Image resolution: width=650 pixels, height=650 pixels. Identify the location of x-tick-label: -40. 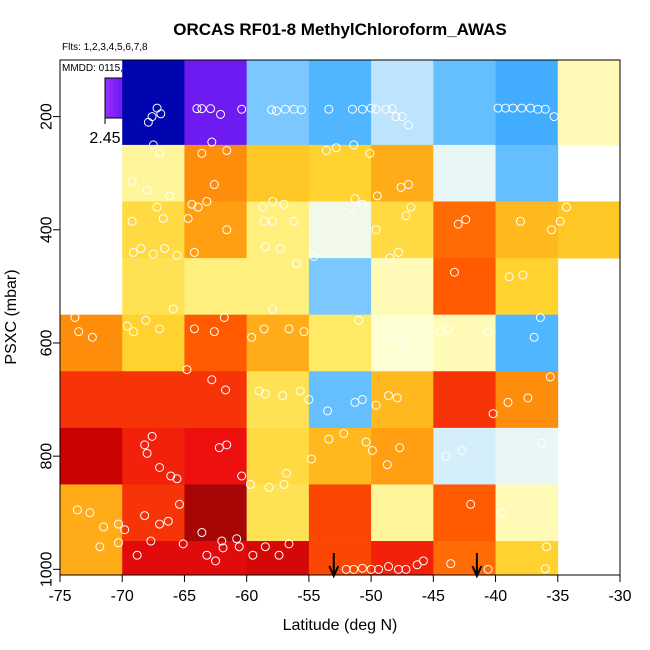
(495, 596).